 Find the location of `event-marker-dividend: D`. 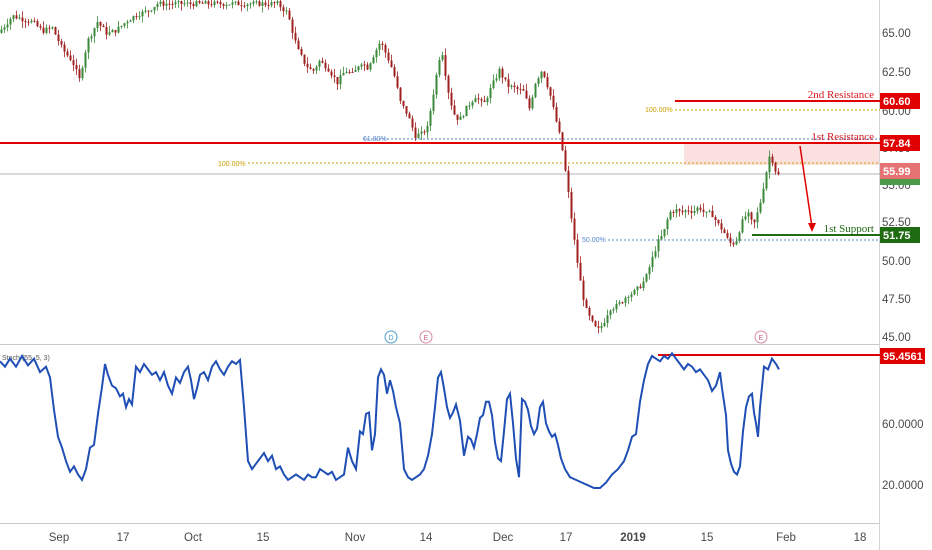

event-marker-dividend: D is located at coordinates (391, 337).